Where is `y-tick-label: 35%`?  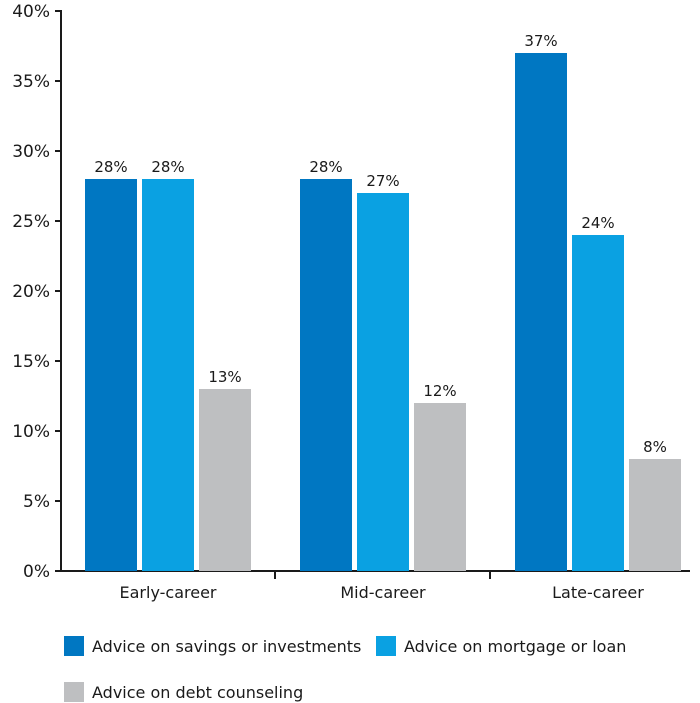
y-tick-label: 35% is located at coordinates (31, 82).